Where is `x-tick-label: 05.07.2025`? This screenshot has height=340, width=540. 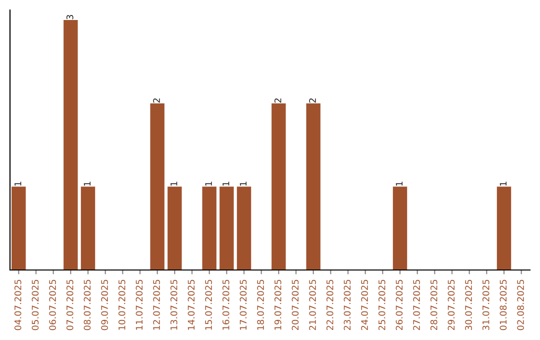 x-tick-label: 05.07.2025 is located at coordinates (35, 305).